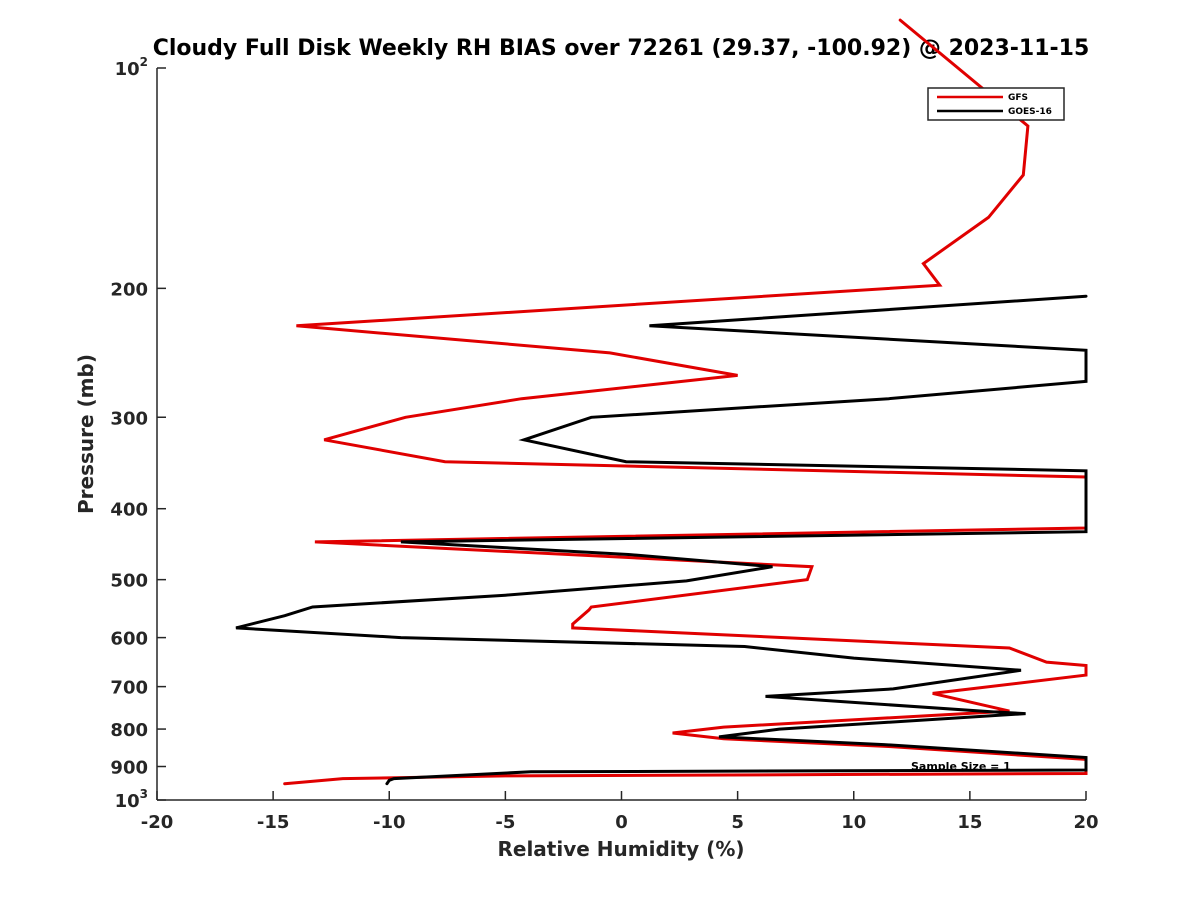 The width and height of the screenshot is (1200, 900). What do you see at coordinates (737, 822) in the screenshot?
I see `x-tick-label: 5` at bounding box center [737, 822].